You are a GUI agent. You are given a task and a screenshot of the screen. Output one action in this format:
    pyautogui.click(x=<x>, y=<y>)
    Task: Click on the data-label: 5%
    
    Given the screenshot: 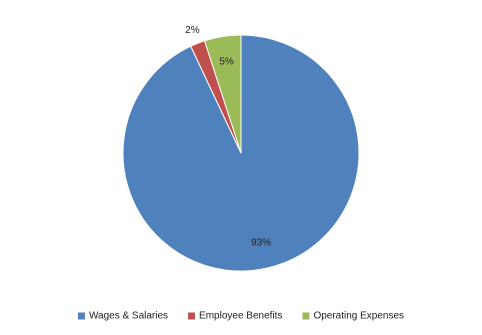 What is the action you would take?
    pyautogui.click(x=226, y=62)
    